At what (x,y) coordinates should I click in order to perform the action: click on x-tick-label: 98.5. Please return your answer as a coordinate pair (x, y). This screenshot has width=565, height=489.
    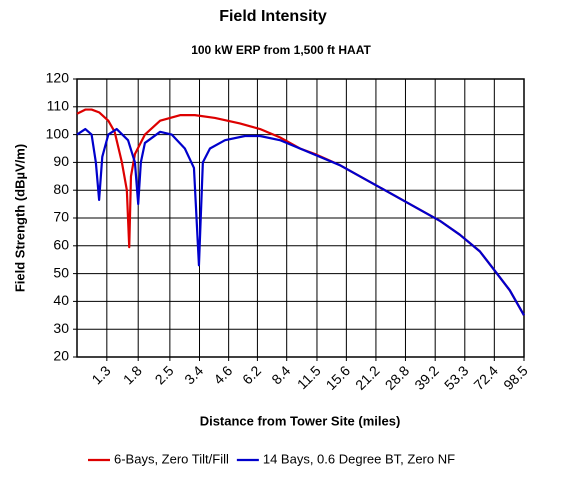
    Looking at the image, I should click on (515, 377).